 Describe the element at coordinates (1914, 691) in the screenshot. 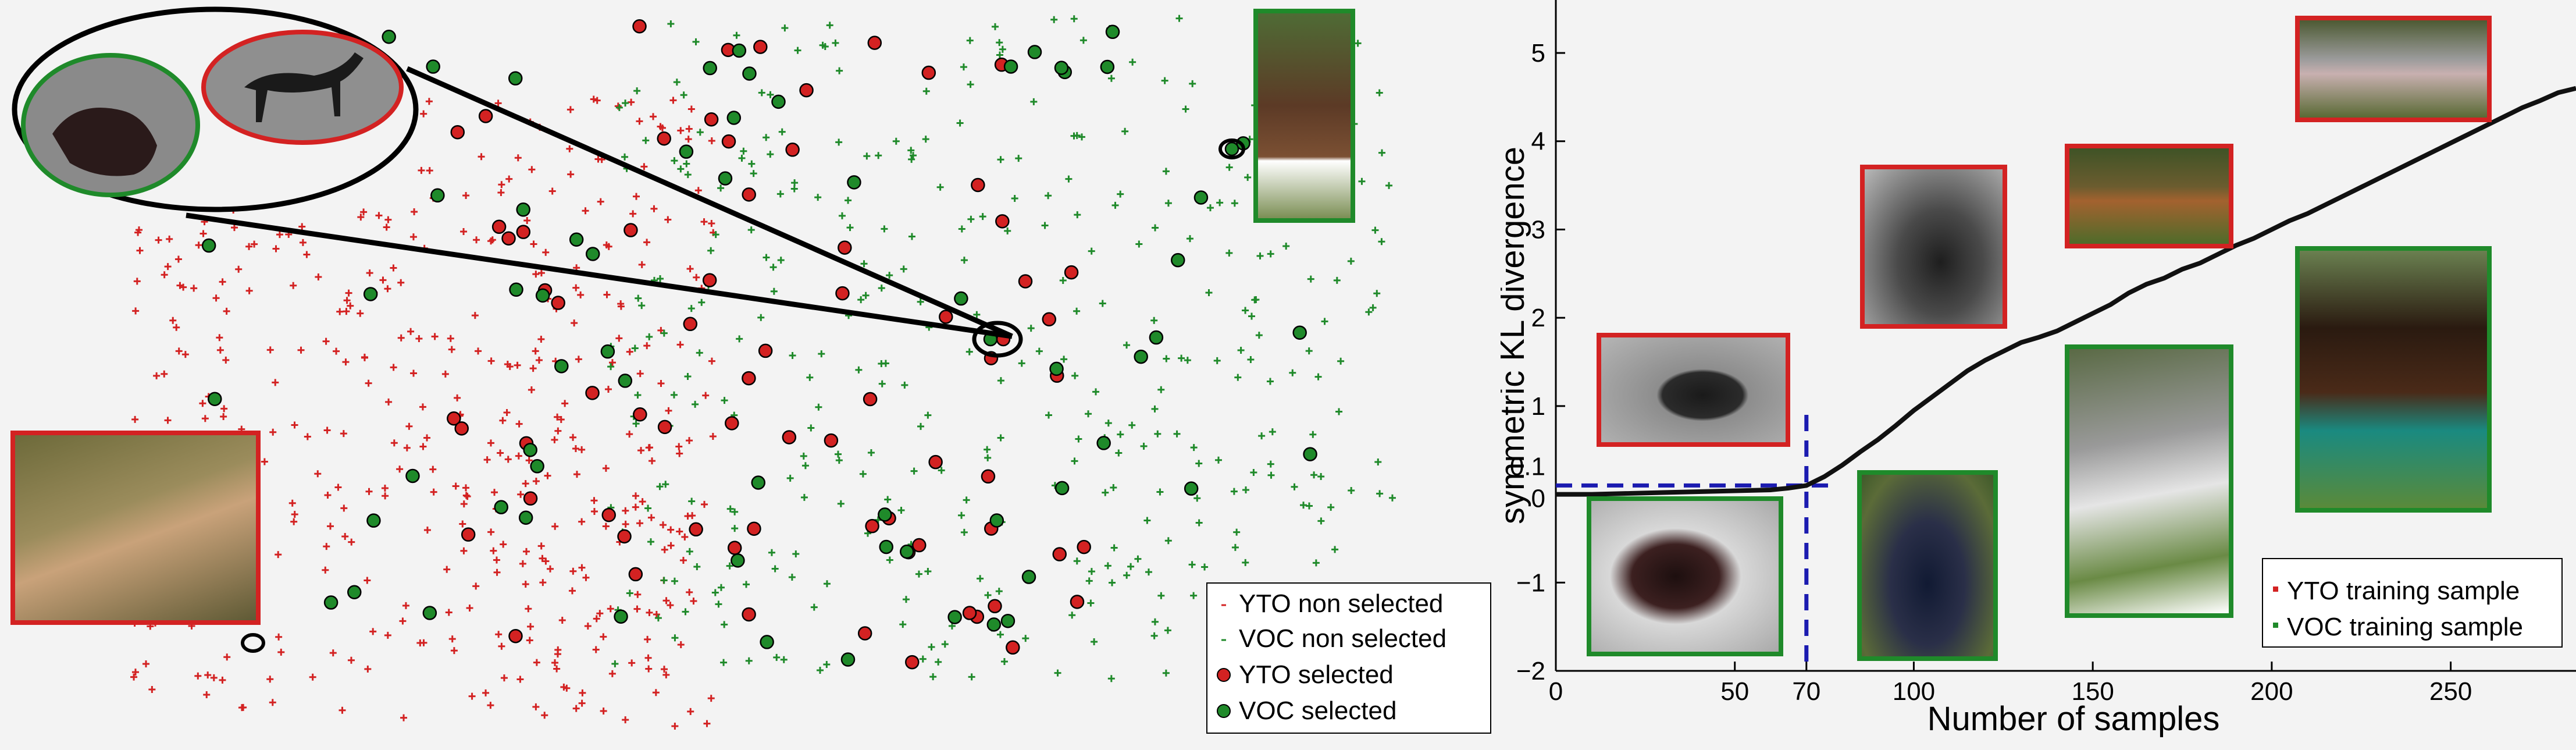

I see `x-tick-label: 100` at that location.